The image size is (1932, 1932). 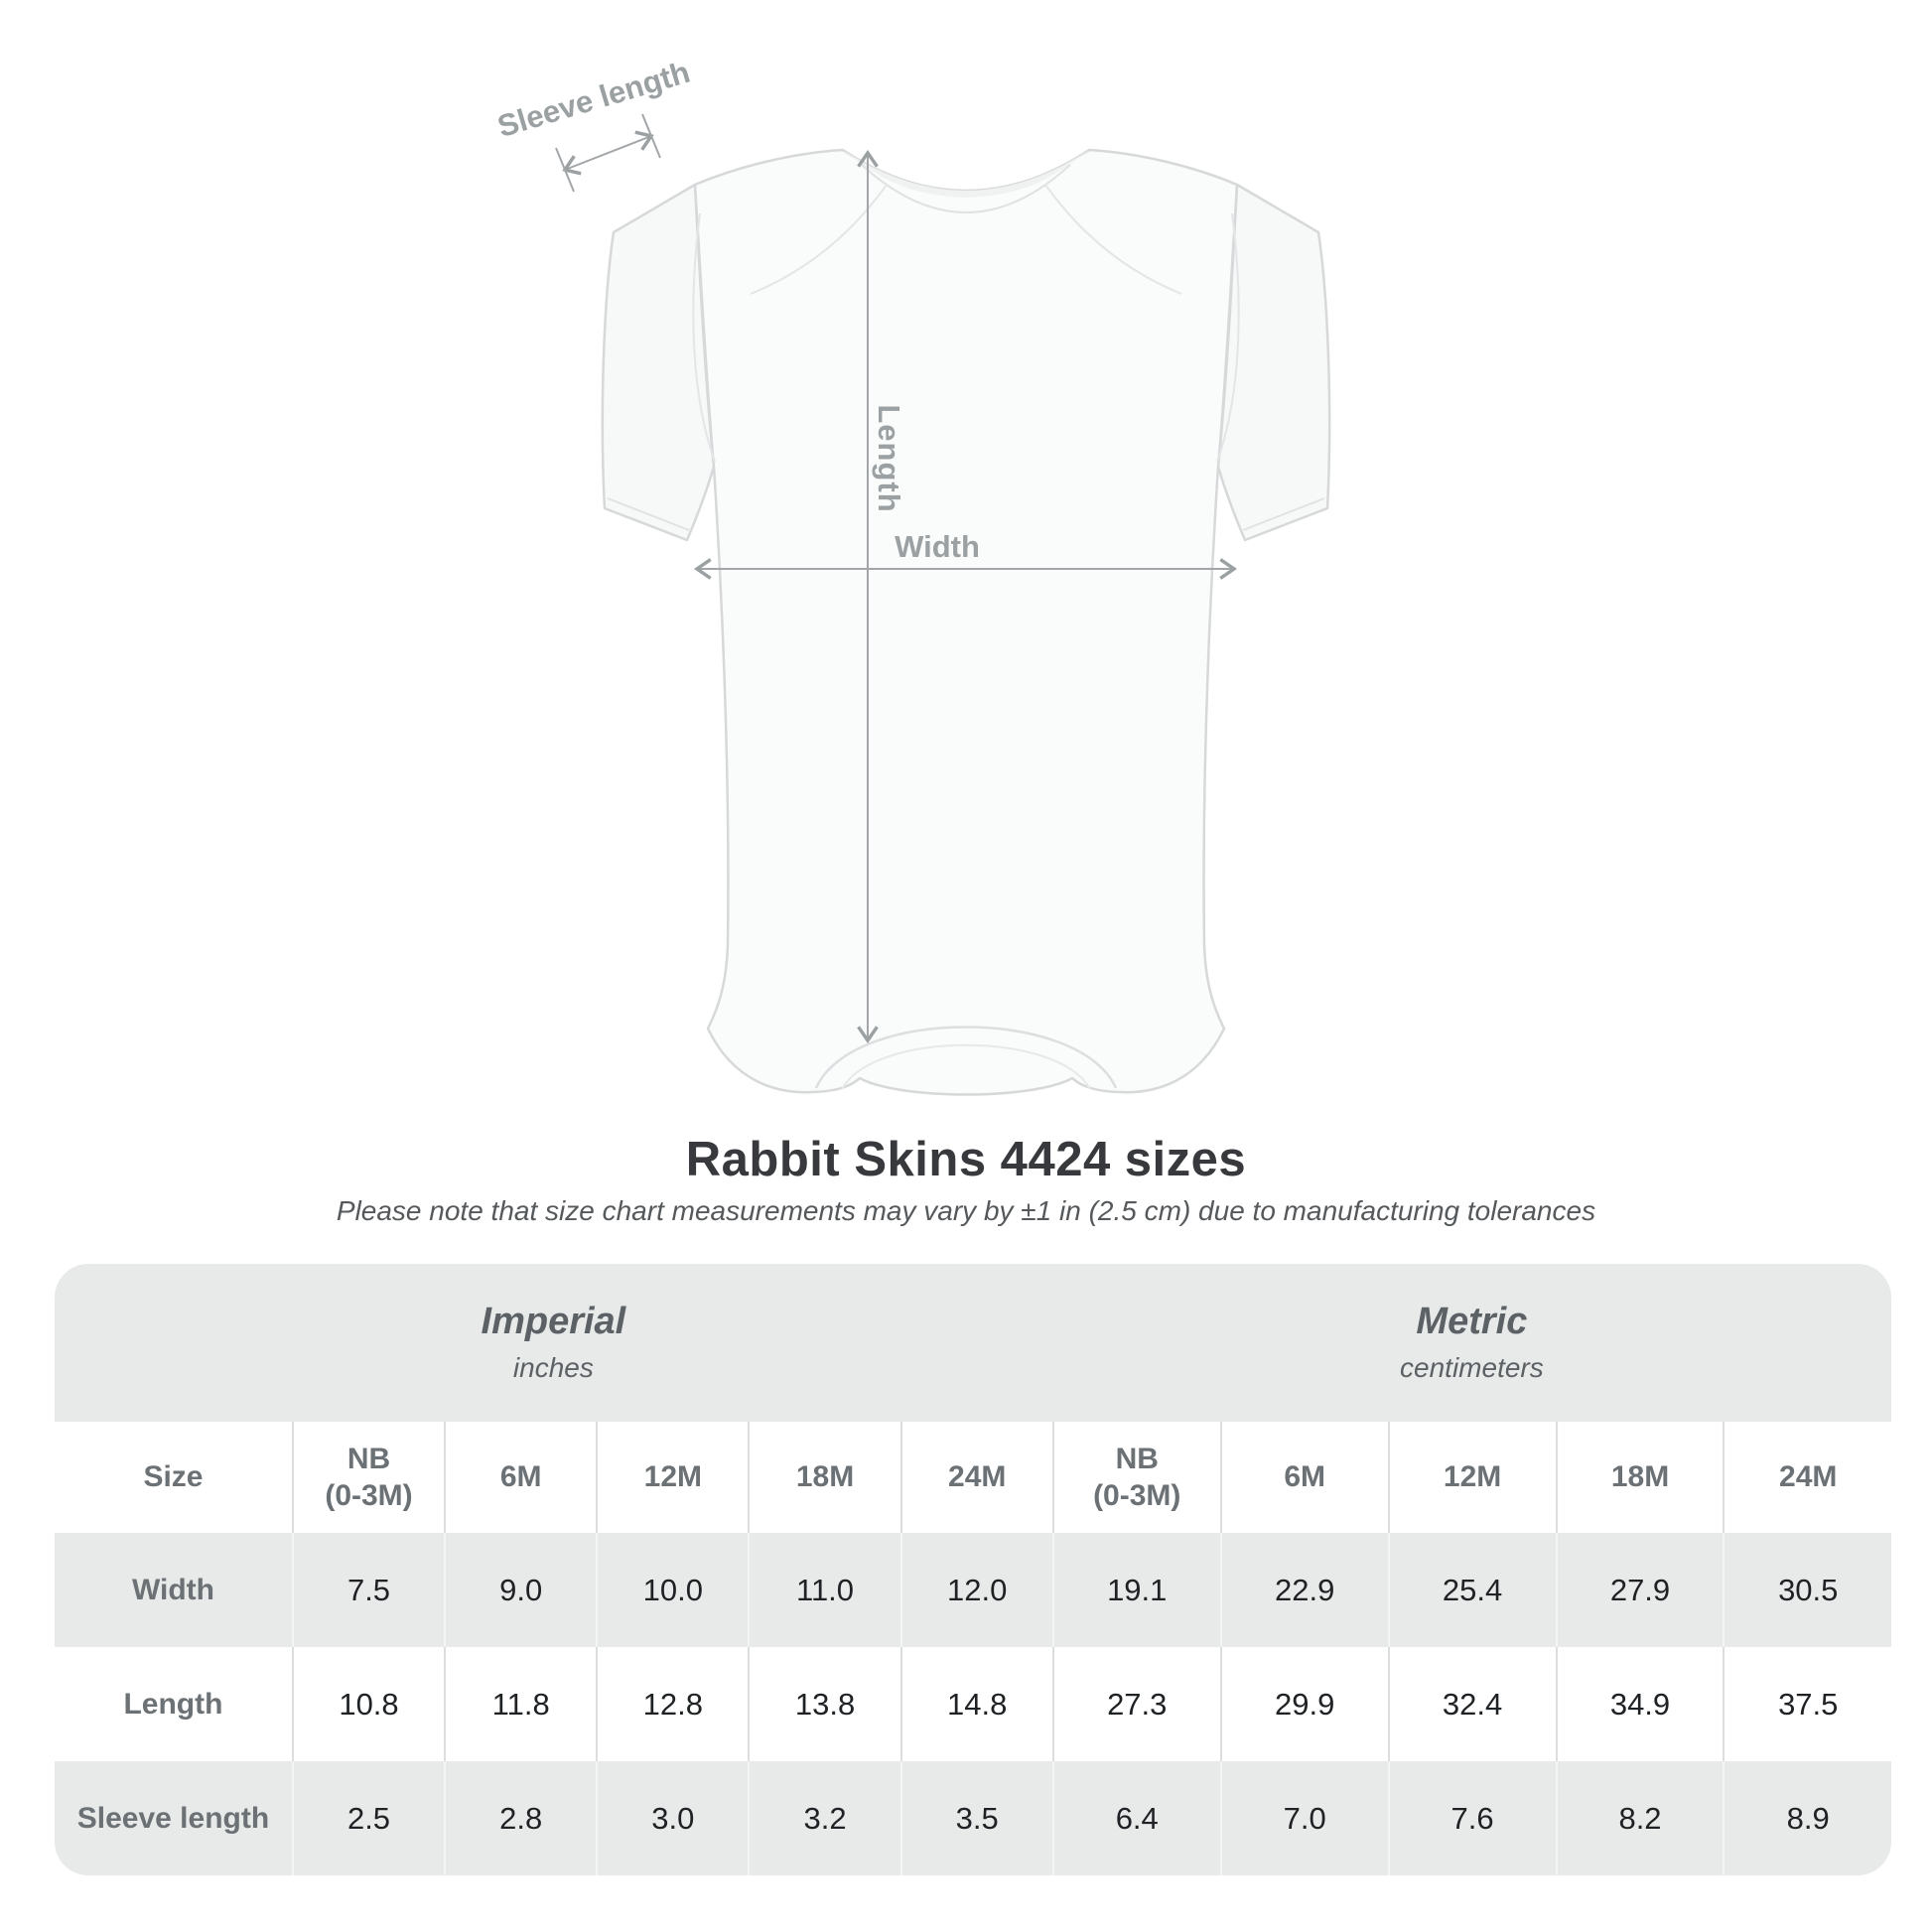 What do you see at coordinates (1472, 1704) in the screenshot?
I see `length-12m-metric: 32.4` at bounding box center [1472, 1704].